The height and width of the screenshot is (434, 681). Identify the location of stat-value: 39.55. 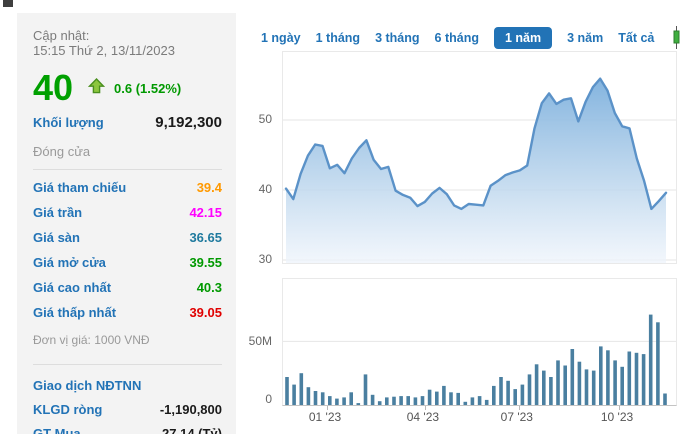
(205, 262).